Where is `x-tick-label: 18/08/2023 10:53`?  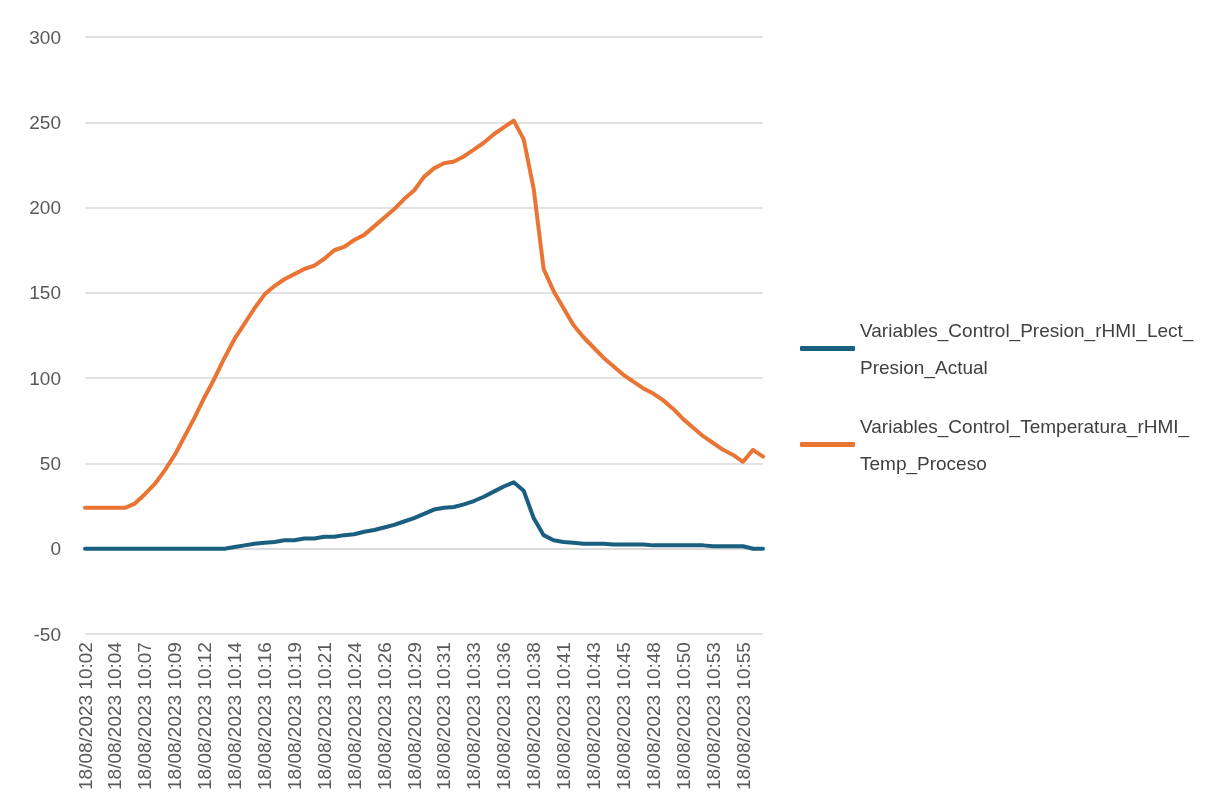
x-tick-label: 18/08/2023 10:53 is located at coordinates (713, 716).